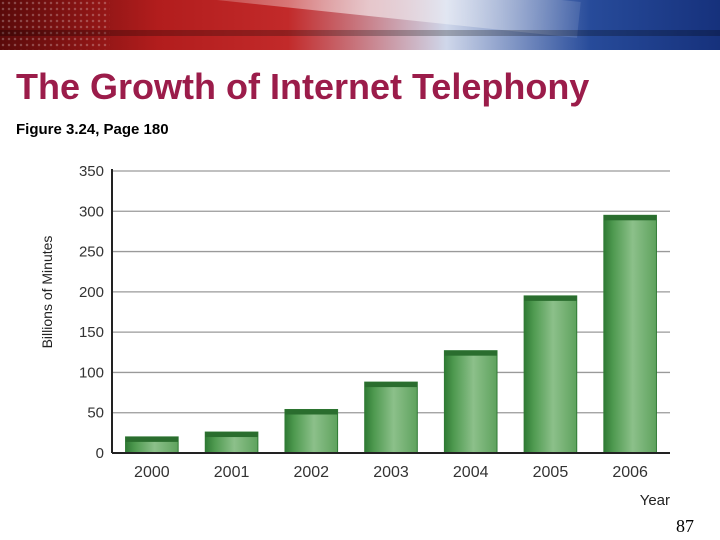 This screenshot has width=720, height=540. Describe the element at coordinates (360, 33) in the screenshot. I see `banner-shadow-line` at that location.